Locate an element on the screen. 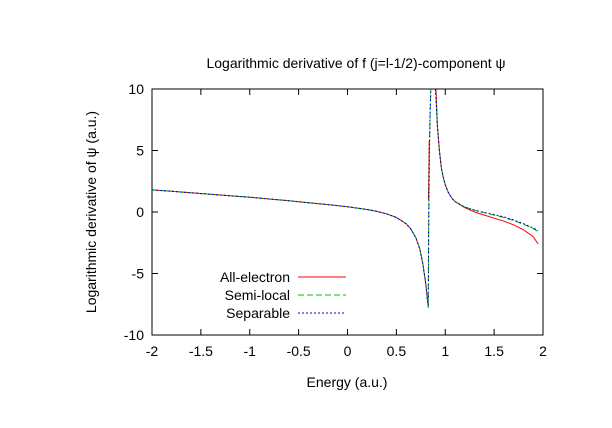 This screenshot has width=612, height=428. x-tick-label: 2 is located at coordinates (543, 351).